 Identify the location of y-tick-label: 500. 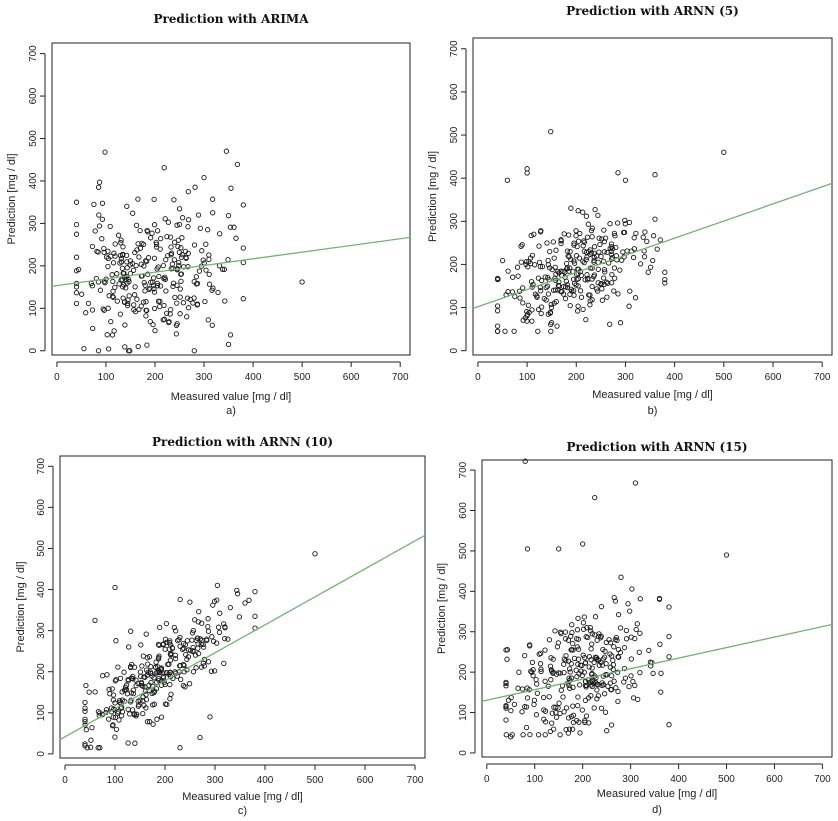
(463, 550).